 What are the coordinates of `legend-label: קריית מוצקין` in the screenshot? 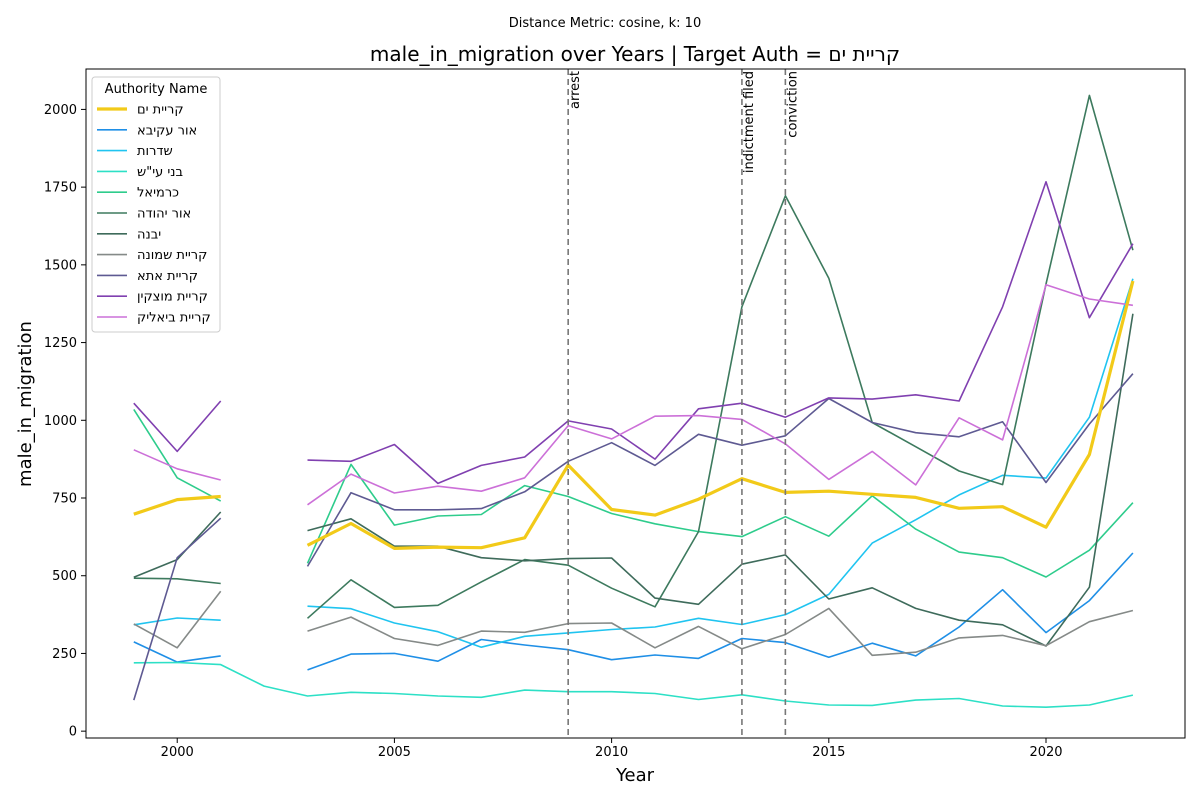 It's located at (172, 297).